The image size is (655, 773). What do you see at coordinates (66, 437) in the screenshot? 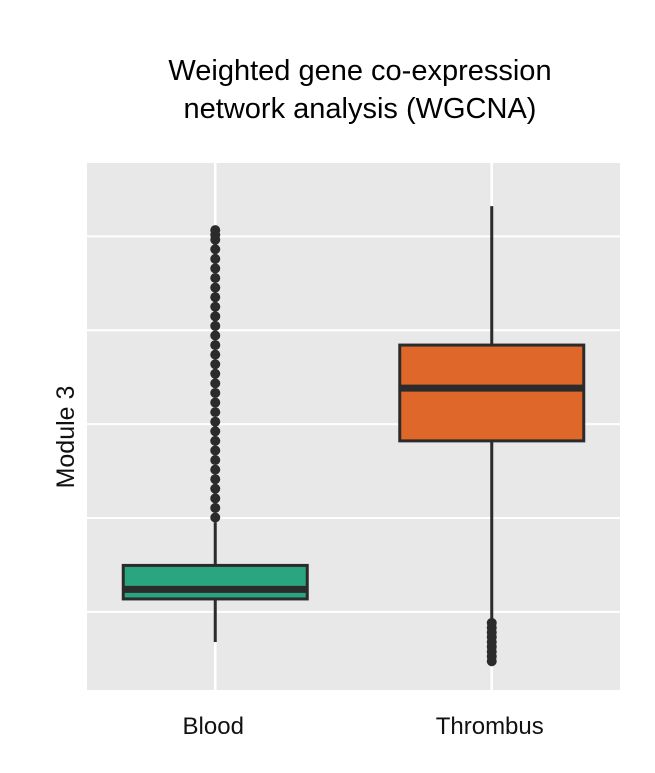
I see `y-axis-label: Module 3` at bounding box center [66, 437].